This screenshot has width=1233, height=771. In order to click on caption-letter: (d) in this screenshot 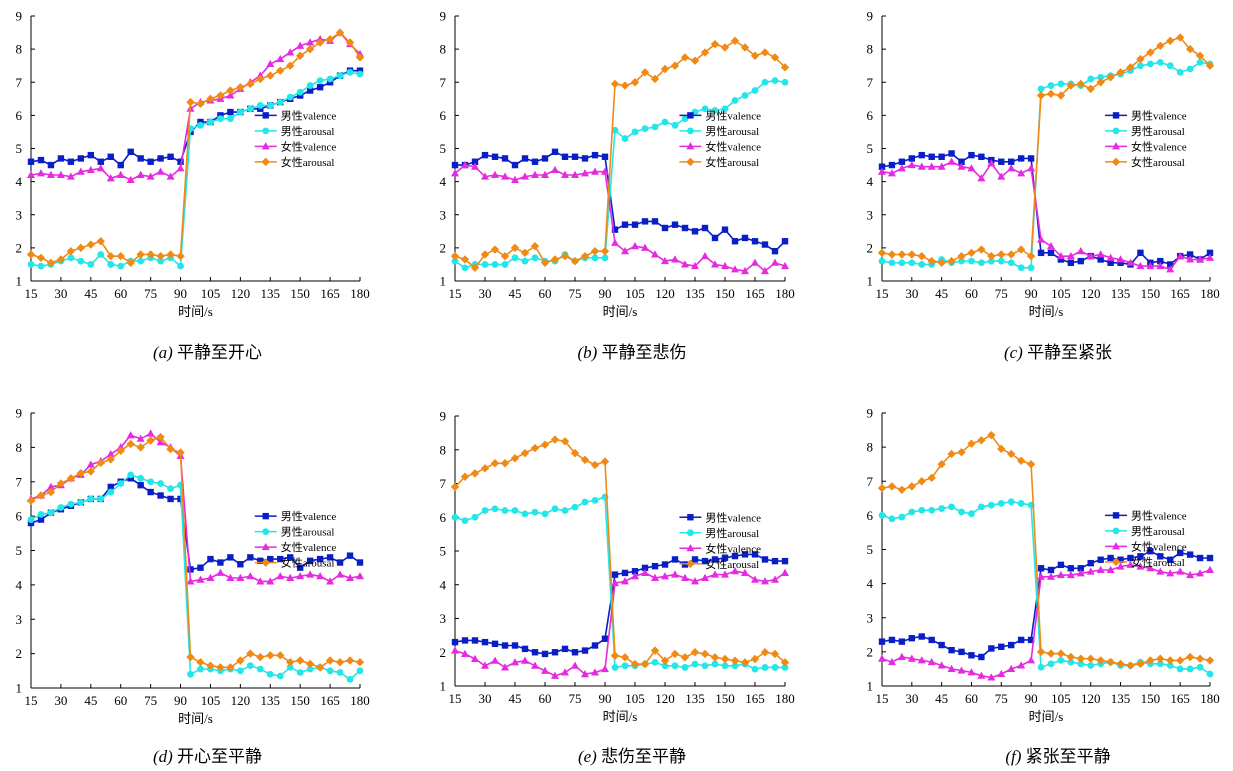, I will do `click(163, 756)`.